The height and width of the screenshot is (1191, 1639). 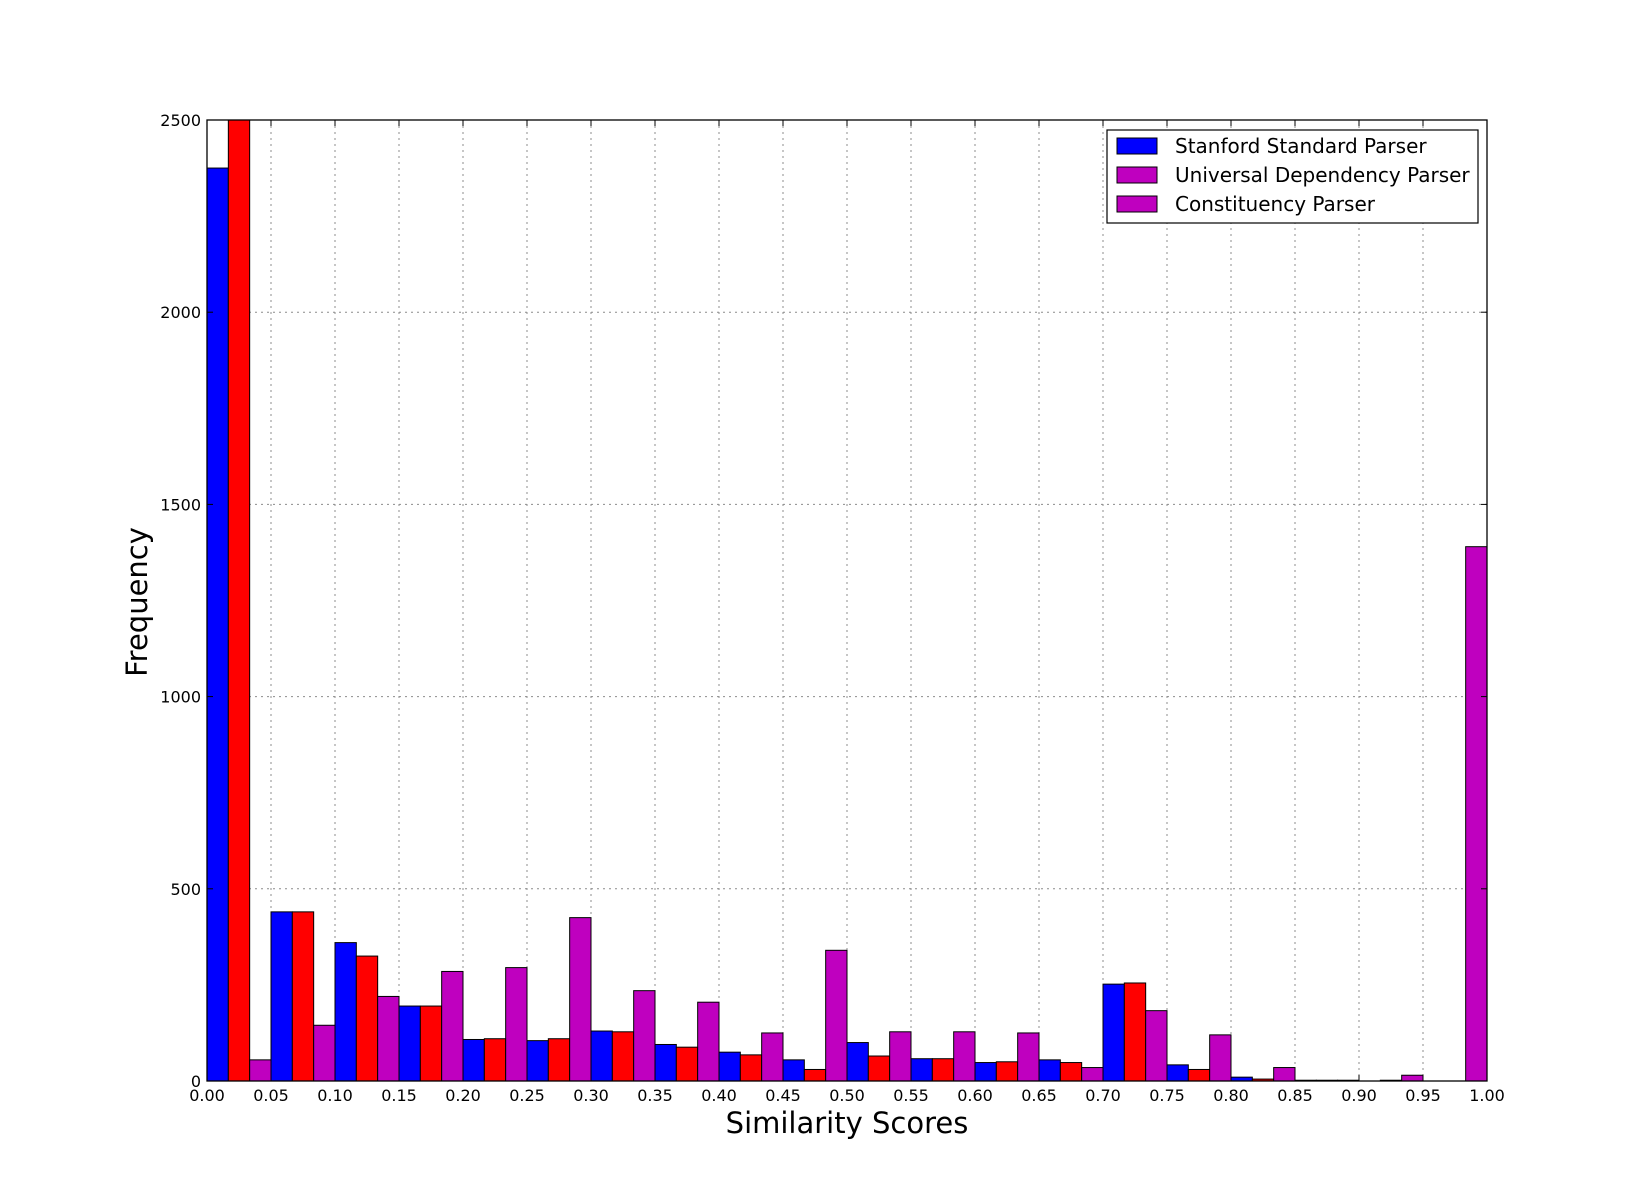 What do you see at coordinates (783, 1095) in the screenshot?
I see `x-tick-label: 0.45` at bounding box center [783, 1095].